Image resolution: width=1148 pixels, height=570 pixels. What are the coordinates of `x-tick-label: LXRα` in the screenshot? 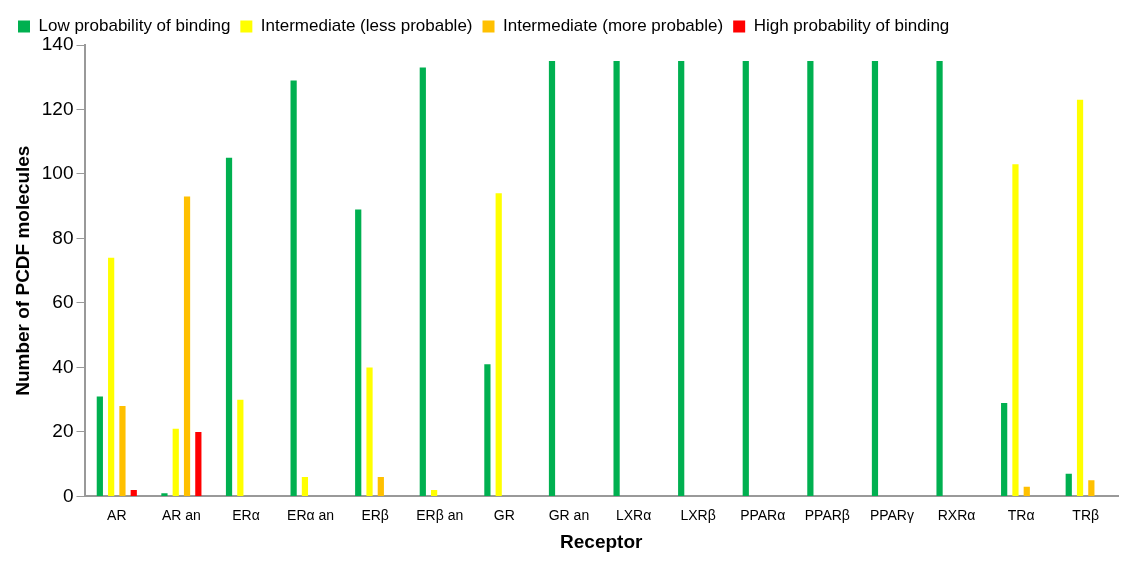 It's located at (633, 514).